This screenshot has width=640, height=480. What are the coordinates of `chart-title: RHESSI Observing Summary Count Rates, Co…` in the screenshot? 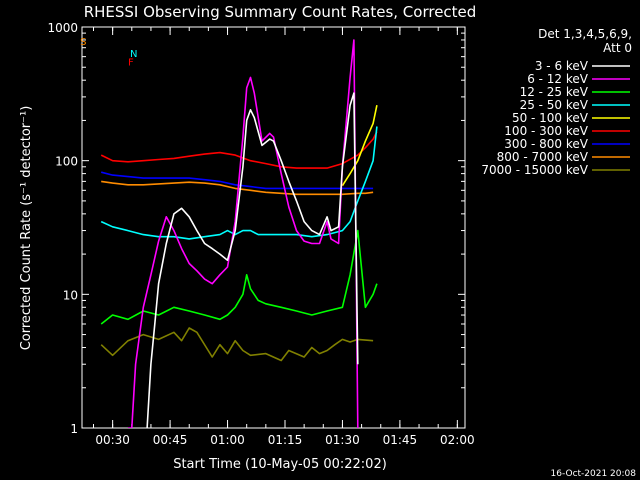 It's located at (280, 12).